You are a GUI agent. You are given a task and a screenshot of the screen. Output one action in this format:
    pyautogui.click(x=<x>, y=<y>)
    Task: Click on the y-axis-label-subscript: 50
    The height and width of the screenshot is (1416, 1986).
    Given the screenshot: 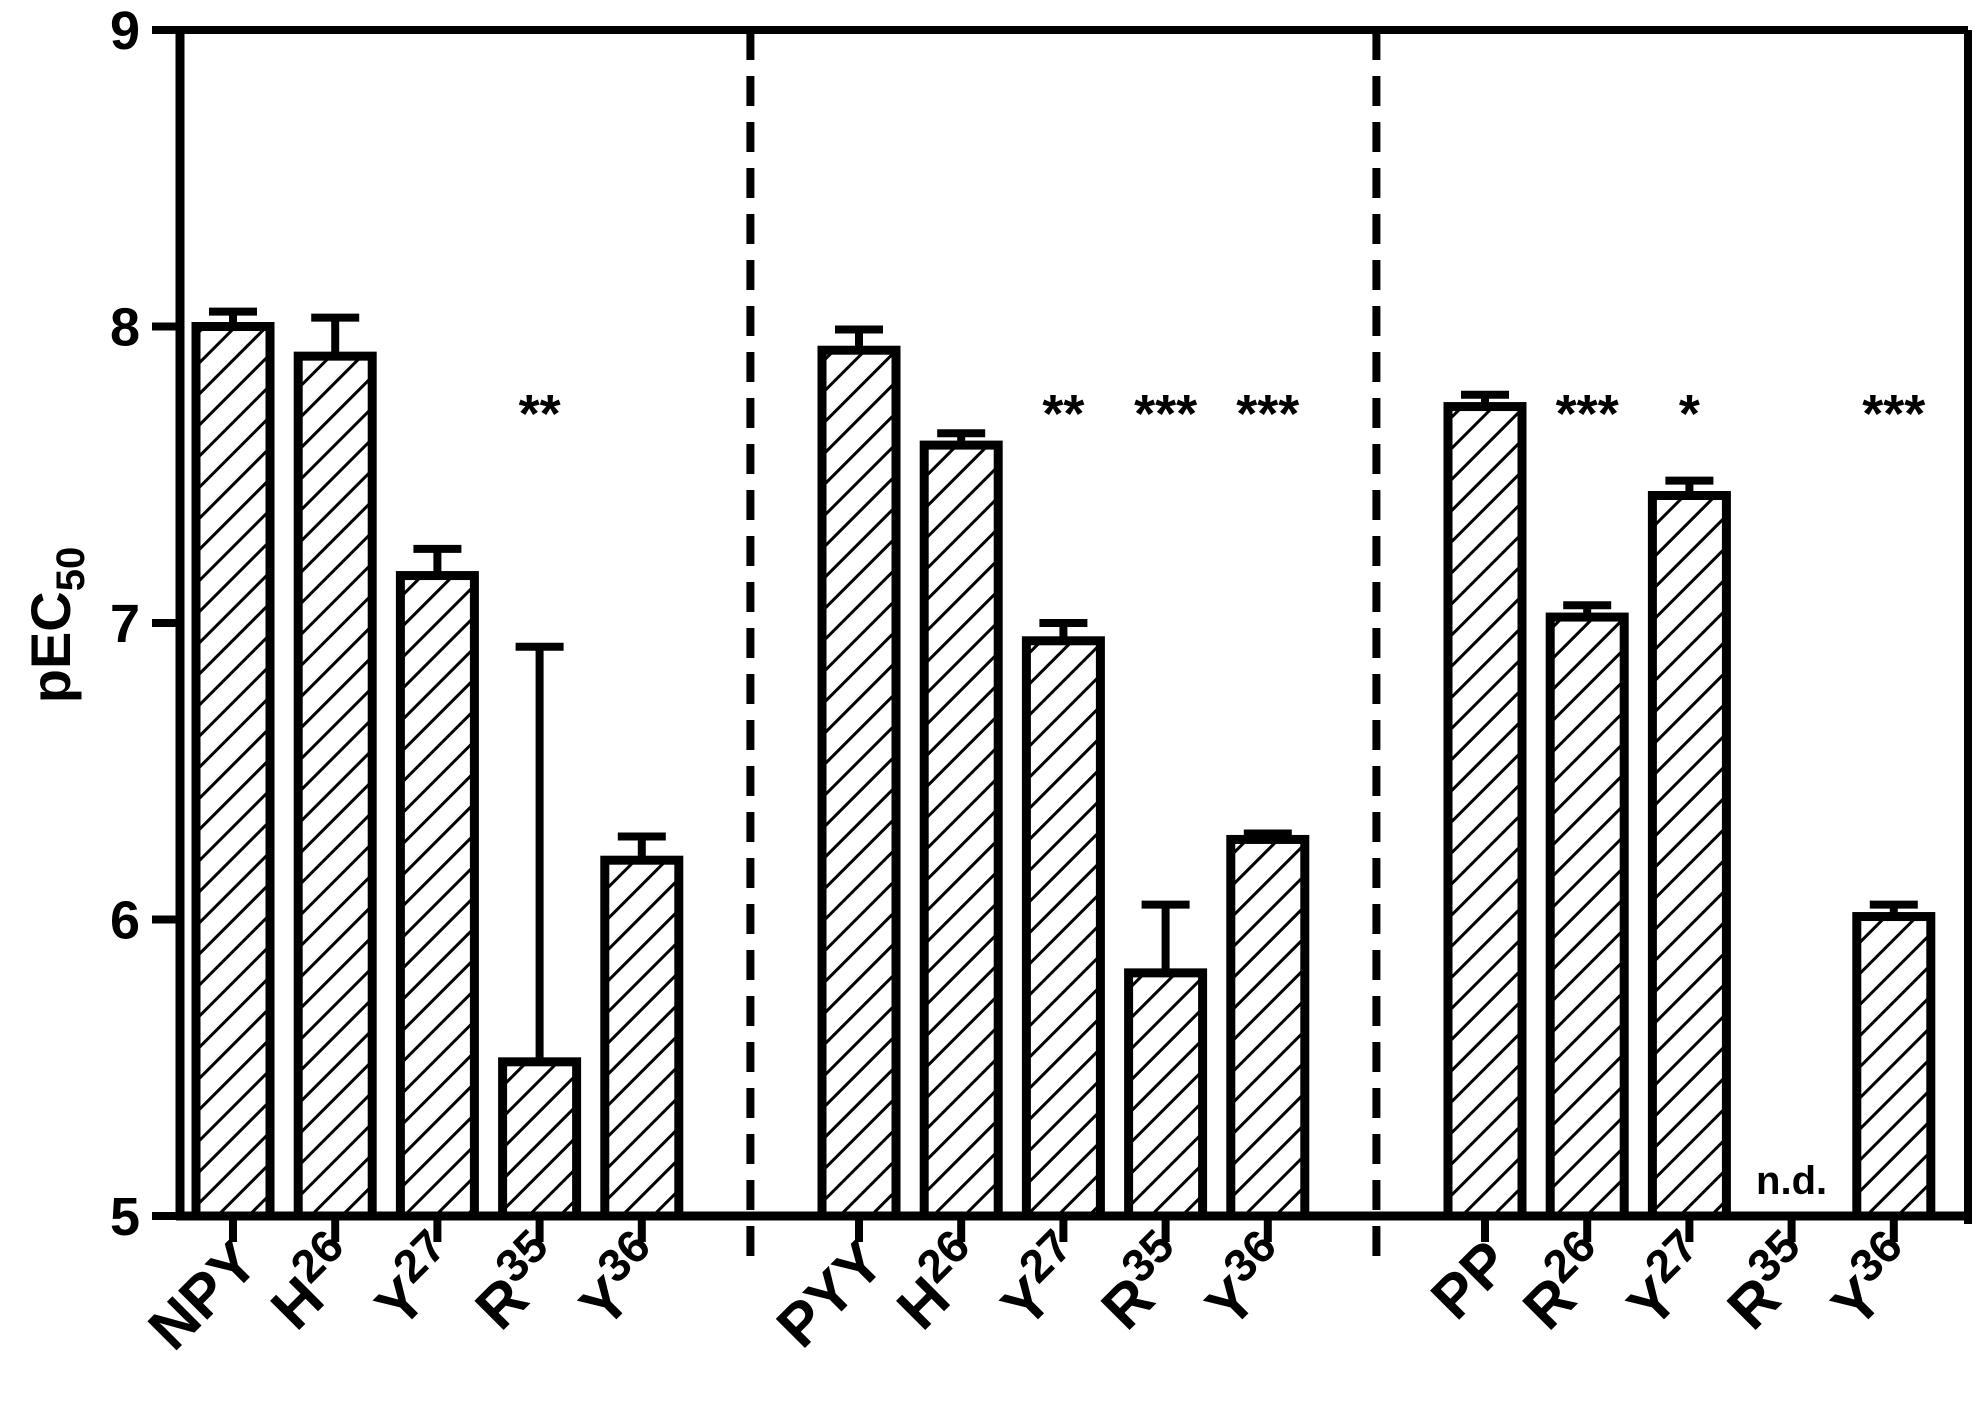 What is the action you would take?
    pyautogui.click(x=71, y=569)
    